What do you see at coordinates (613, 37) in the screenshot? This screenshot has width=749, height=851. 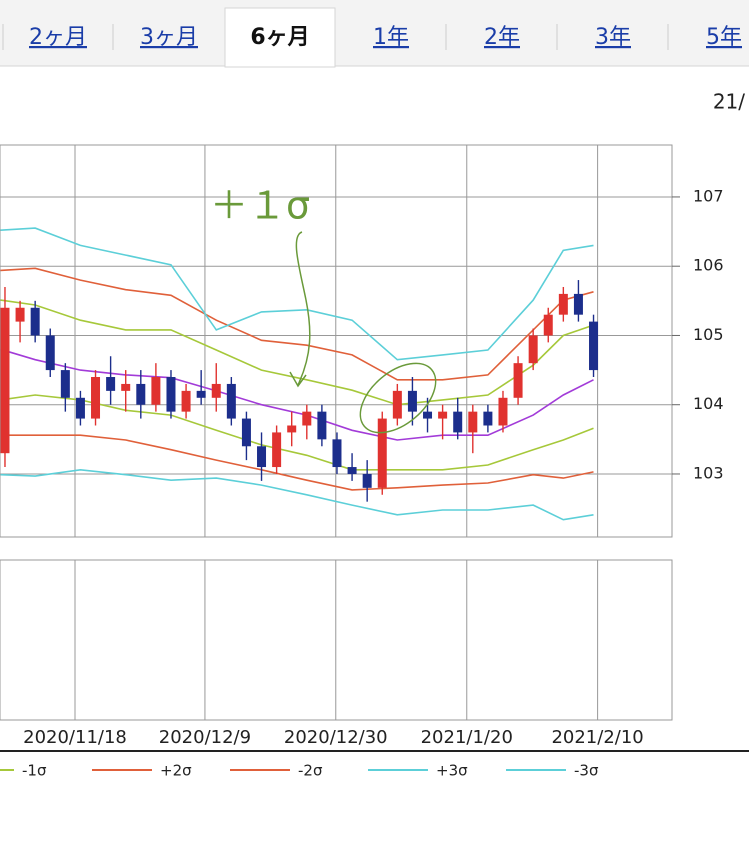 I see `tab: 3年` at bounding box center [613, 37].